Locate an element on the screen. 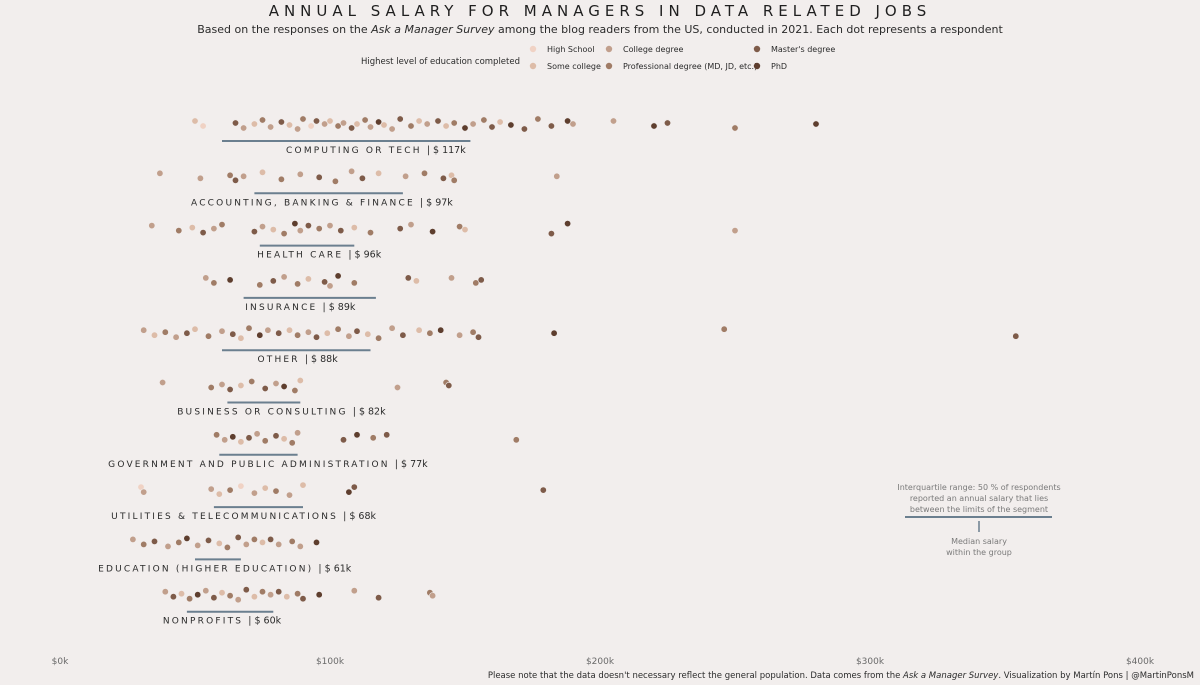 Image resolution: width=1200 pixels, height=685 pixels. category-name: COMPUTING OR TECH is located at coordinates (356, 151).